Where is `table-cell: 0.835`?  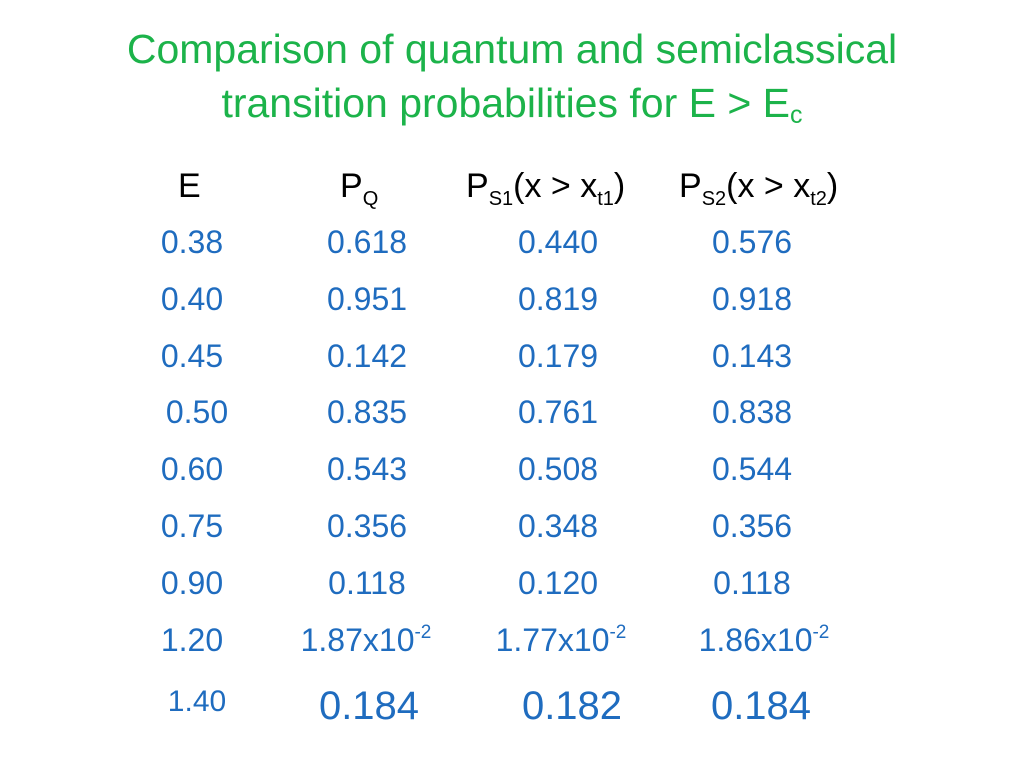 table-cell: 0.835 is located at coordinates (367, 412).